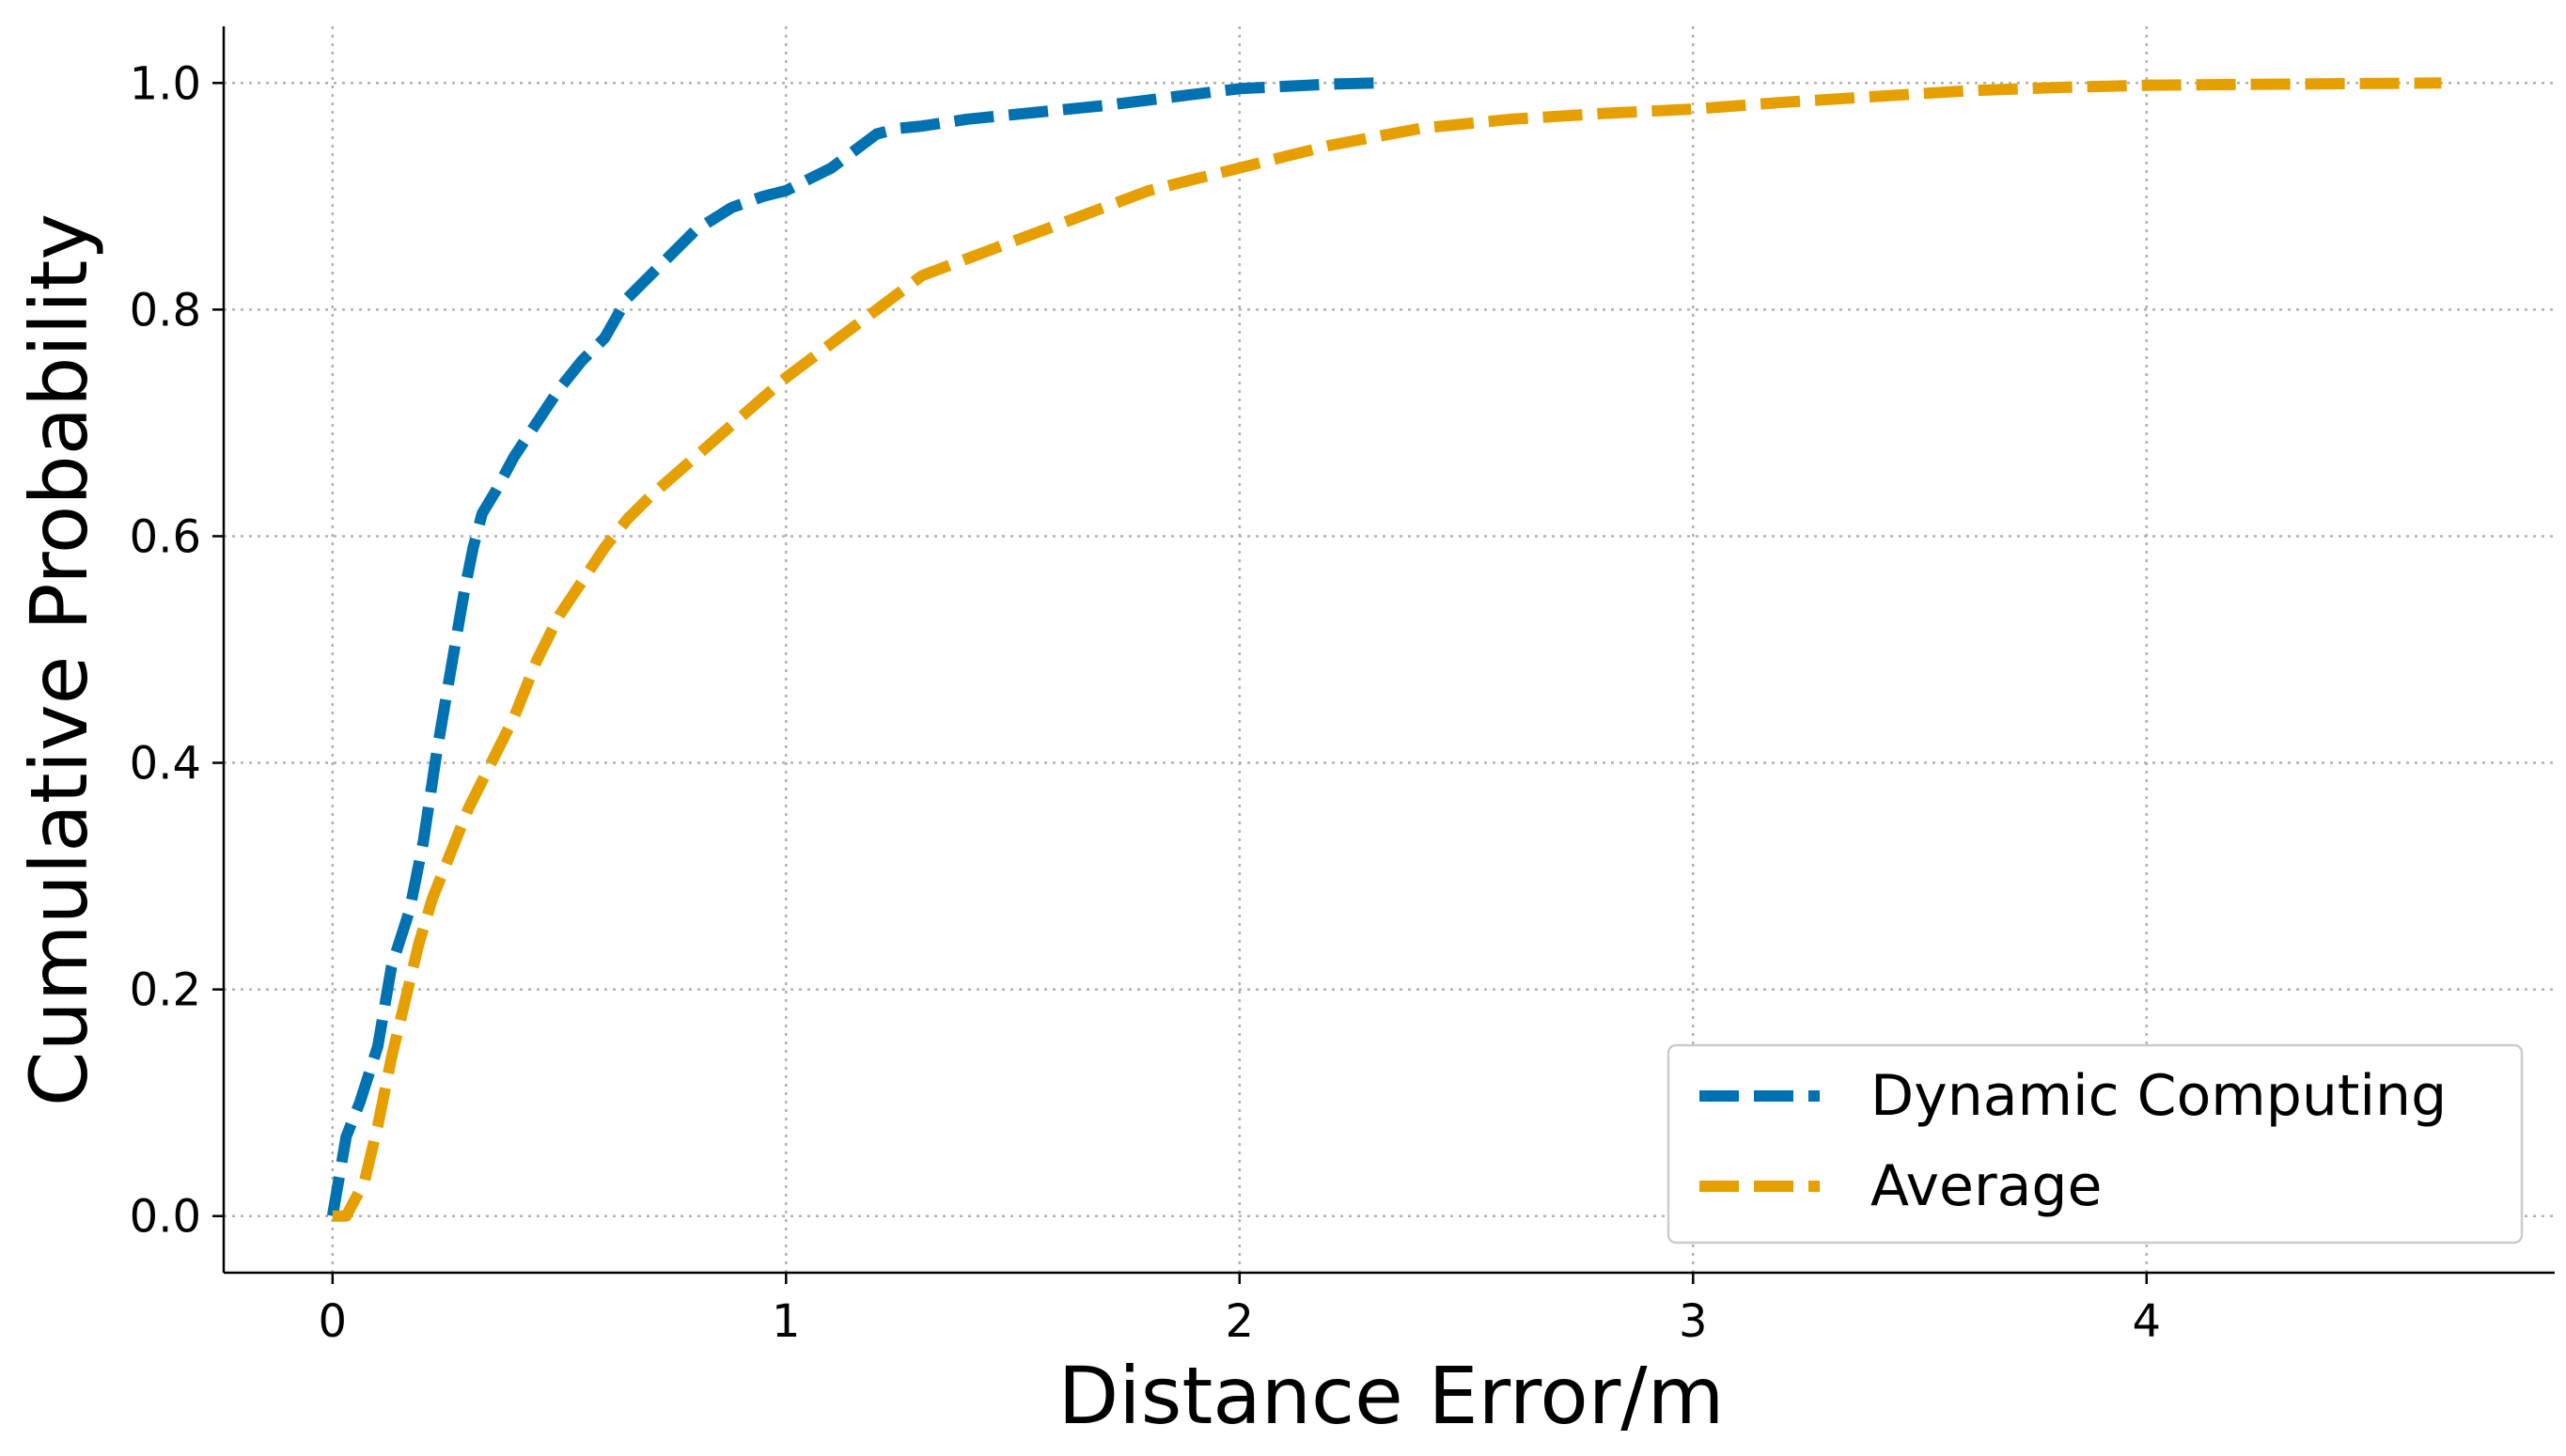  I want to click on y-tick-label: 0.0, so click(165, 1217).